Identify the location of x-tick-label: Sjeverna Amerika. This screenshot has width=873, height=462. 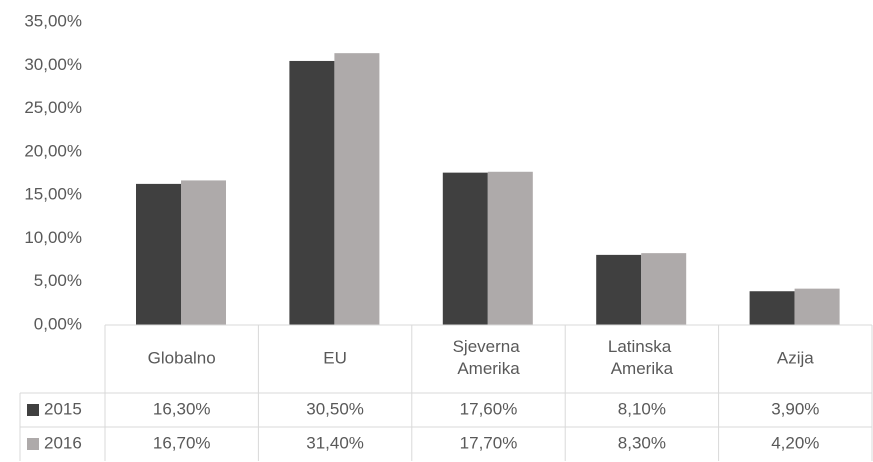
(489, 357).